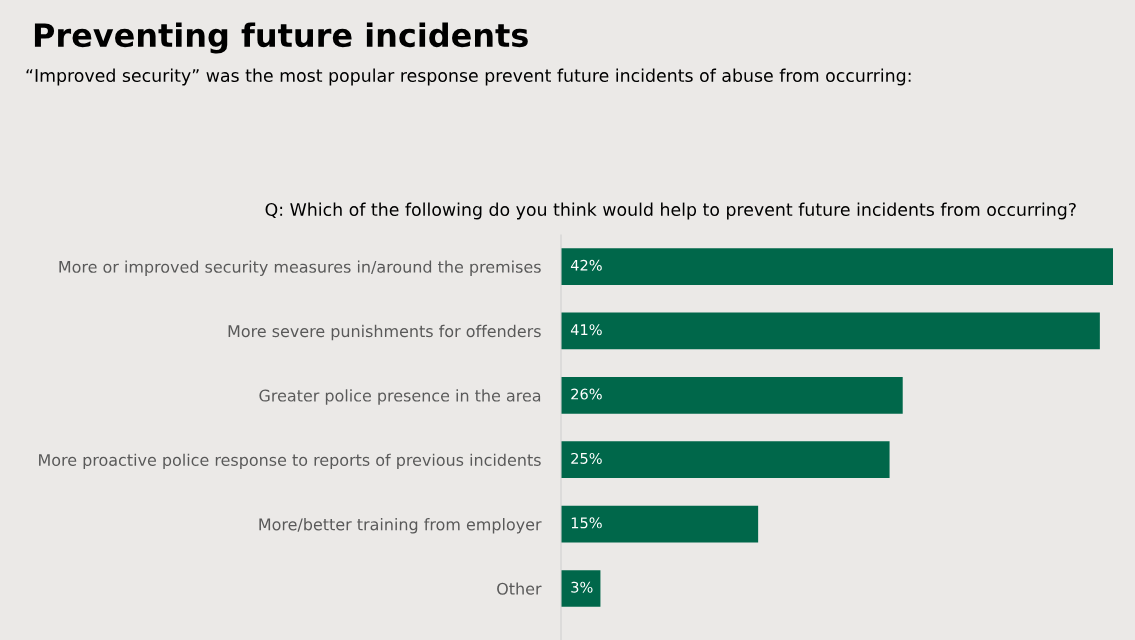 This screenshot has height=640, width=1135. I want to click on data-label: 41%, so click(586, 330).